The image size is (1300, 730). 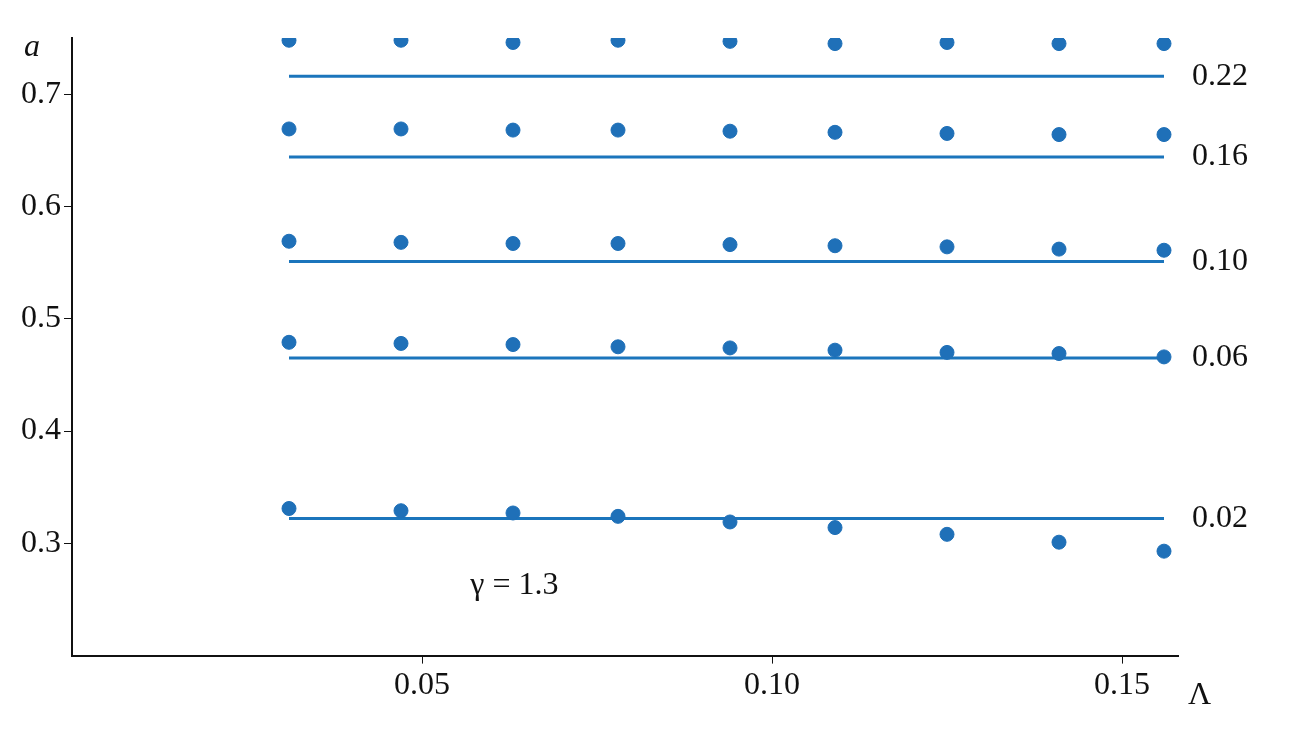 What do you see at coordinates (1220, 258) in the screenshot?
I see `series-label: 0.10` at bounding box center [1220, 258].